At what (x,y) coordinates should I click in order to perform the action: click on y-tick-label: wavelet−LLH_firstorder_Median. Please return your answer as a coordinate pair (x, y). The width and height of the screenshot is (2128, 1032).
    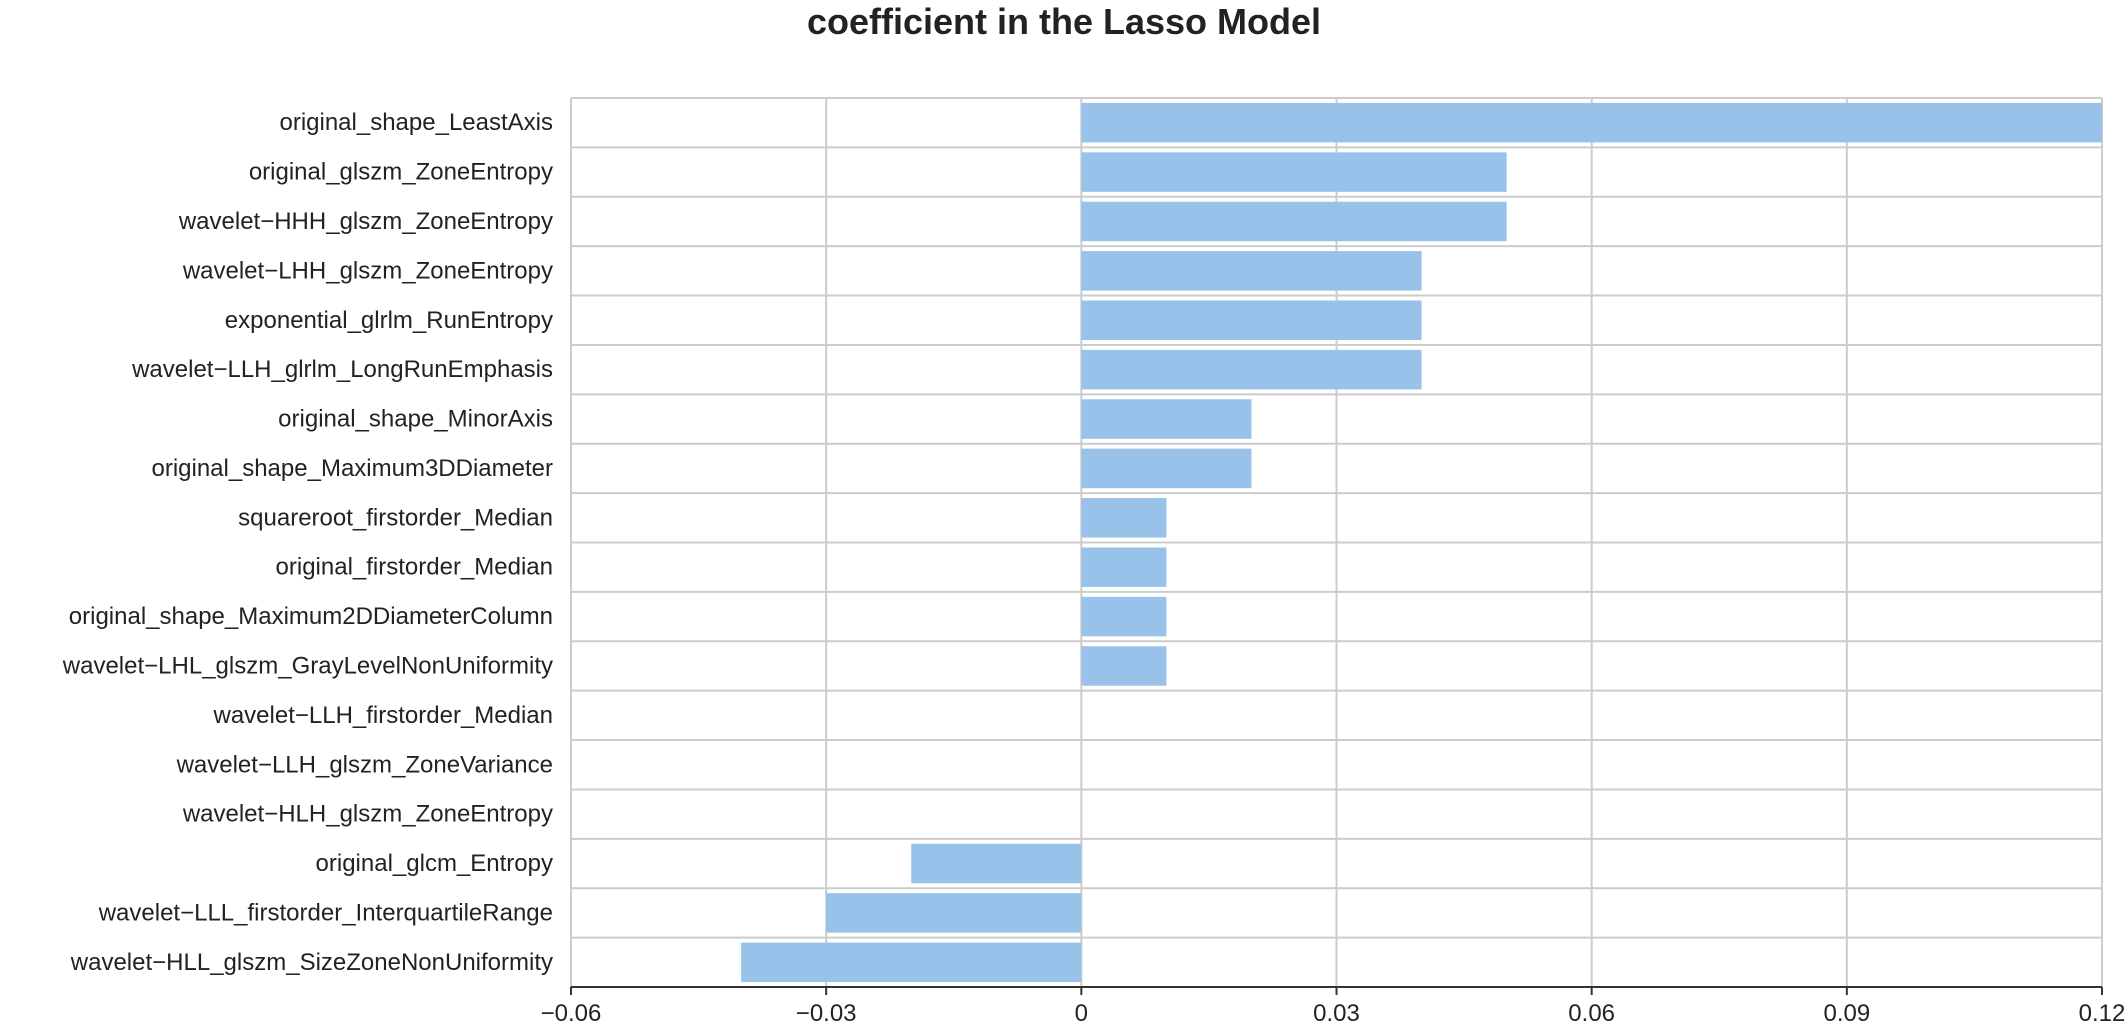
    Looking at the image, I should click on (382, 715).